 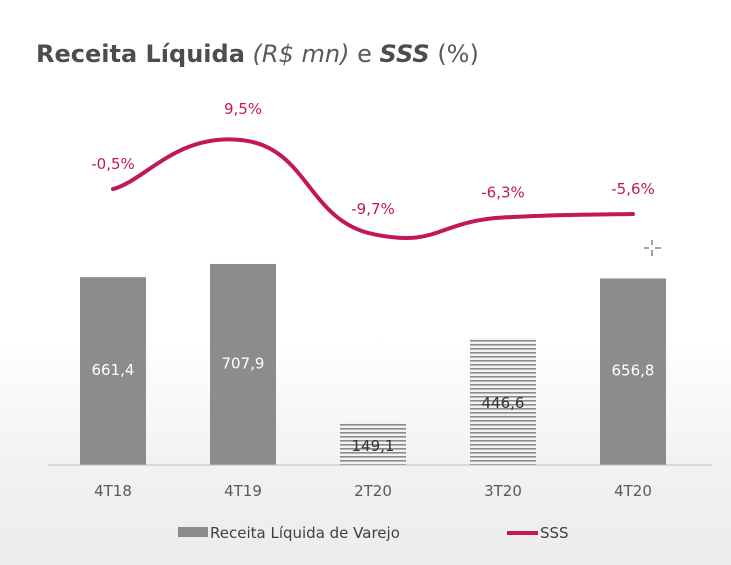 I want to click on sss-point-label: -6,3%, so click(x=503, y=192).